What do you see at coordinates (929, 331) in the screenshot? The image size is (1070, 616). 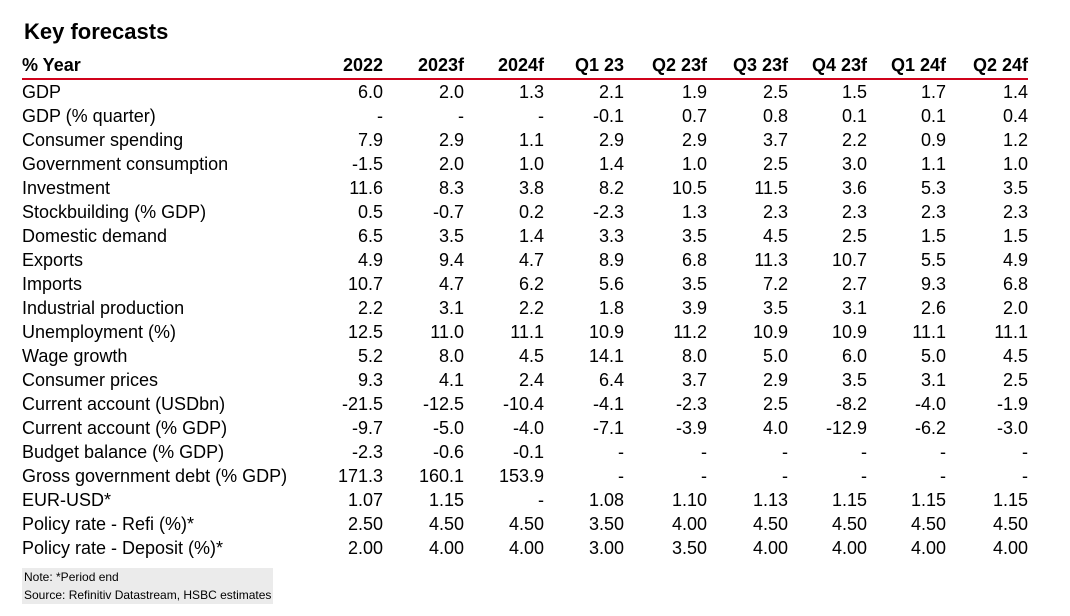 I see `table-cell: 11.1` at bounding box center [929, 331].